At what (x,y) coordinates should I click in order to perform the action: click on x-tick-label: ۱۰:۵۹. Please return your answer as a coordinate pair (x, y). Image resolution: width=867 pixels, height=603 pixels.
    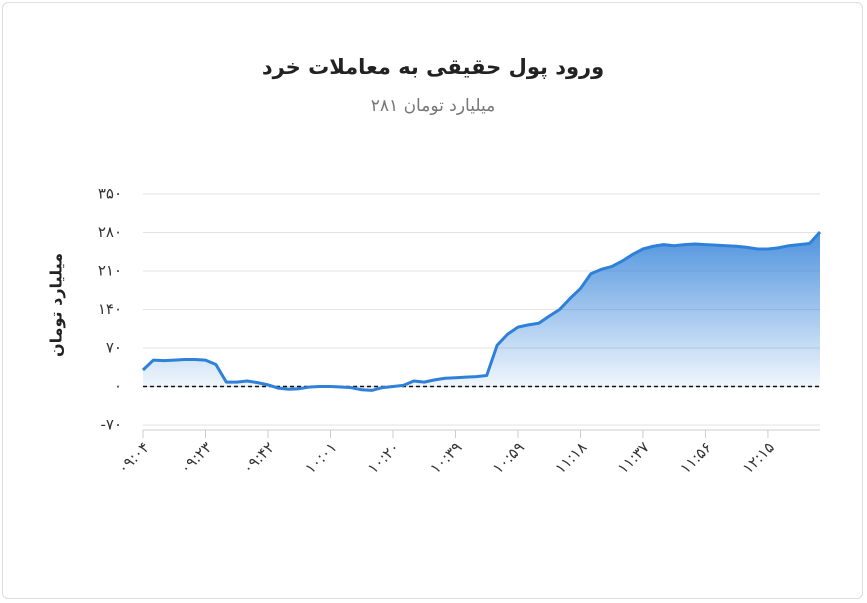
    Looking at the image, I should click on (508, 457).